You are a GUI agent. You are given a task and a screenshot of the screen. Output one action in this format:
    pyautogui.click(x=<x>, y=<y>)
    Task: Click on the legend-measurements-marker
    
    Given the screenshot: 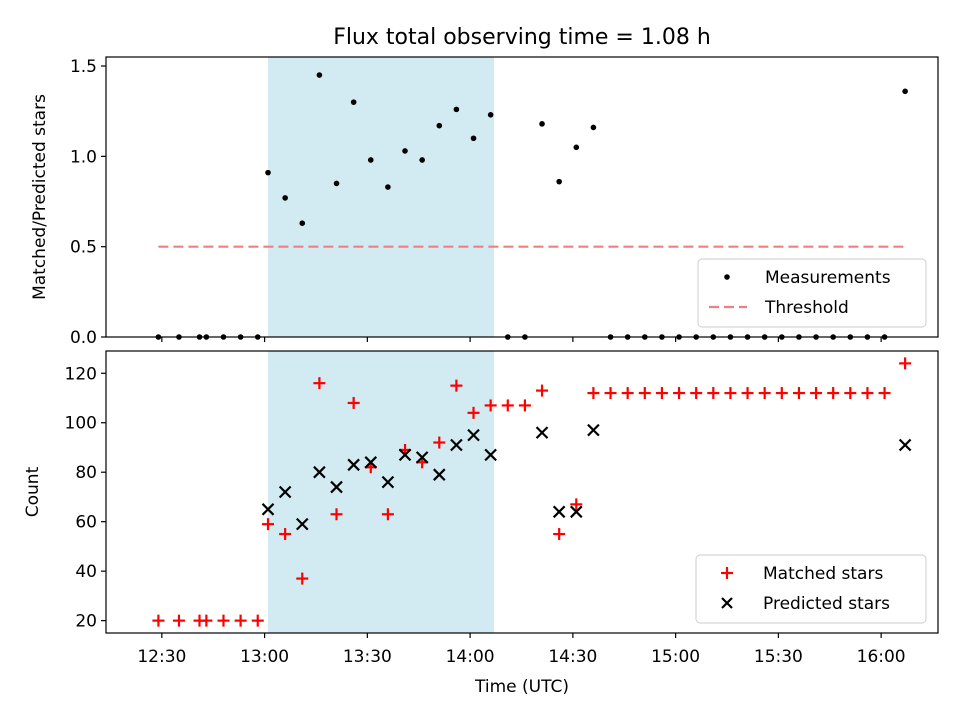 What is the action you would take?
    pyautogui.click(x=727, y=277)
    